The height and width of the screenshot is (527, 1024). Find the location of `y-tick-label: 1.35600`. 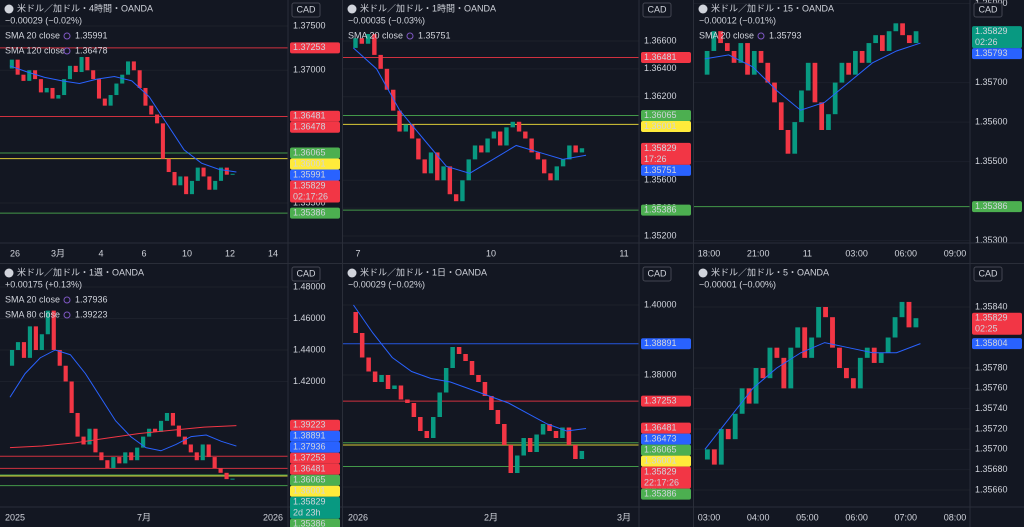

y-tick-label: 1.35600 is located at coordinates (991, 121).